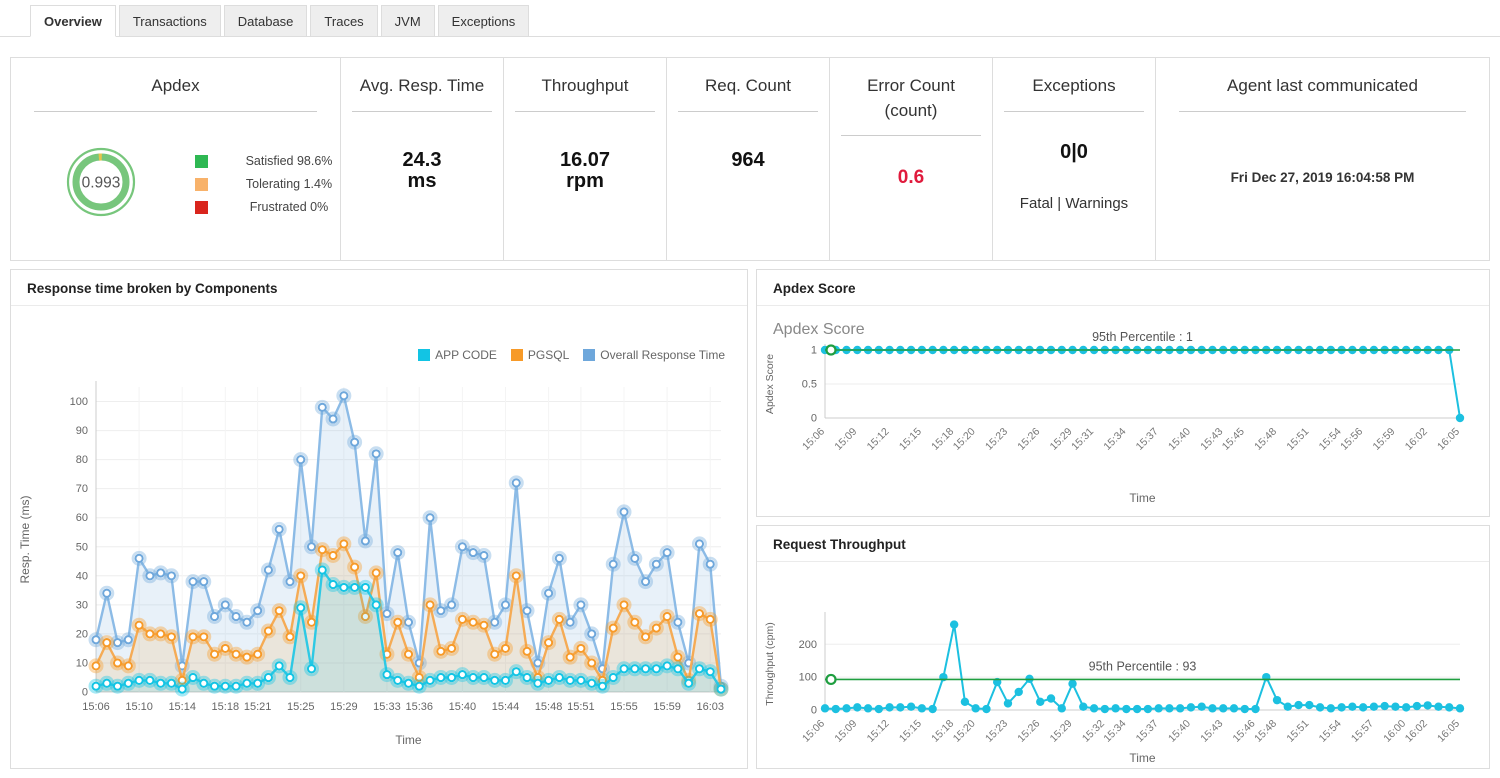  What do you see at coordinates (710, 707) in the screenshot?
I see `svg-text: 16:03` at bounding box center [710, 707].